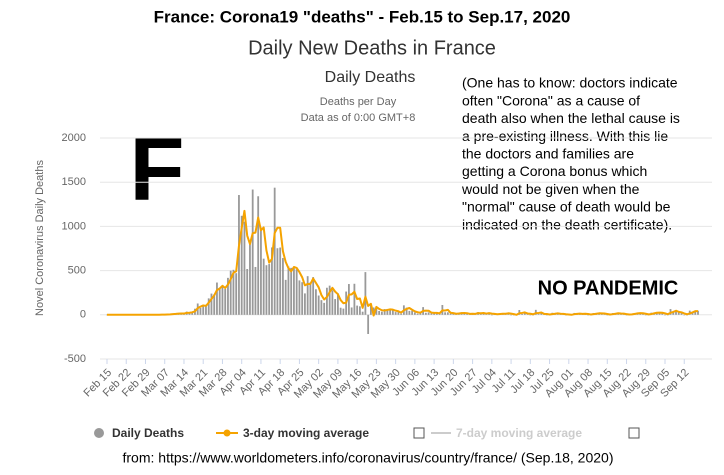 This screenshot has width=724, height=475. What do you see at coordinates (74, 226) in the screenshot?
I see `y-tick-label: 1000` at bounding box center [74, 226].